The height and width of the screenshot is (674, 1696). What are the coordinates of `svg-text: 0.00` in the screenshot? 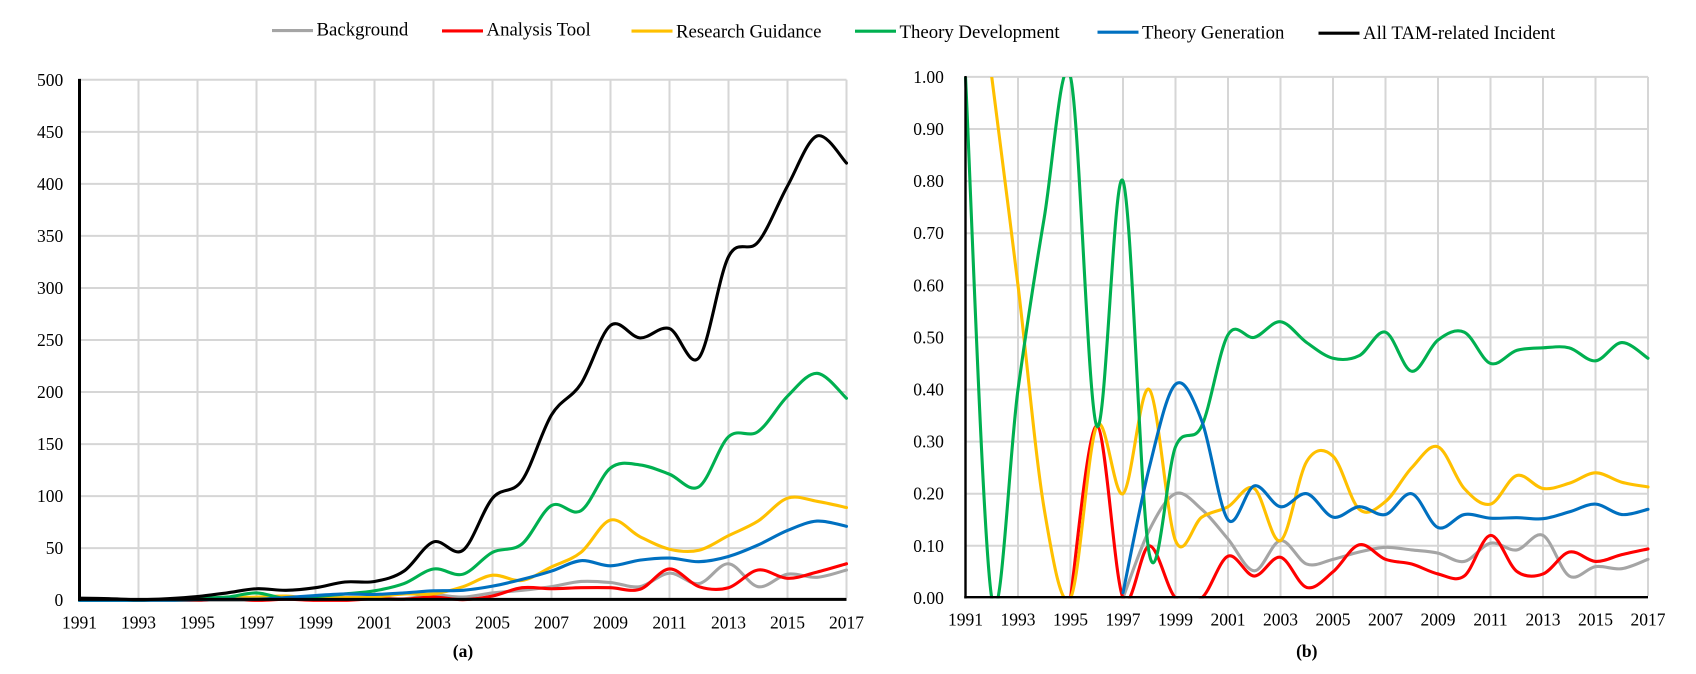 It's located at (928, 598).